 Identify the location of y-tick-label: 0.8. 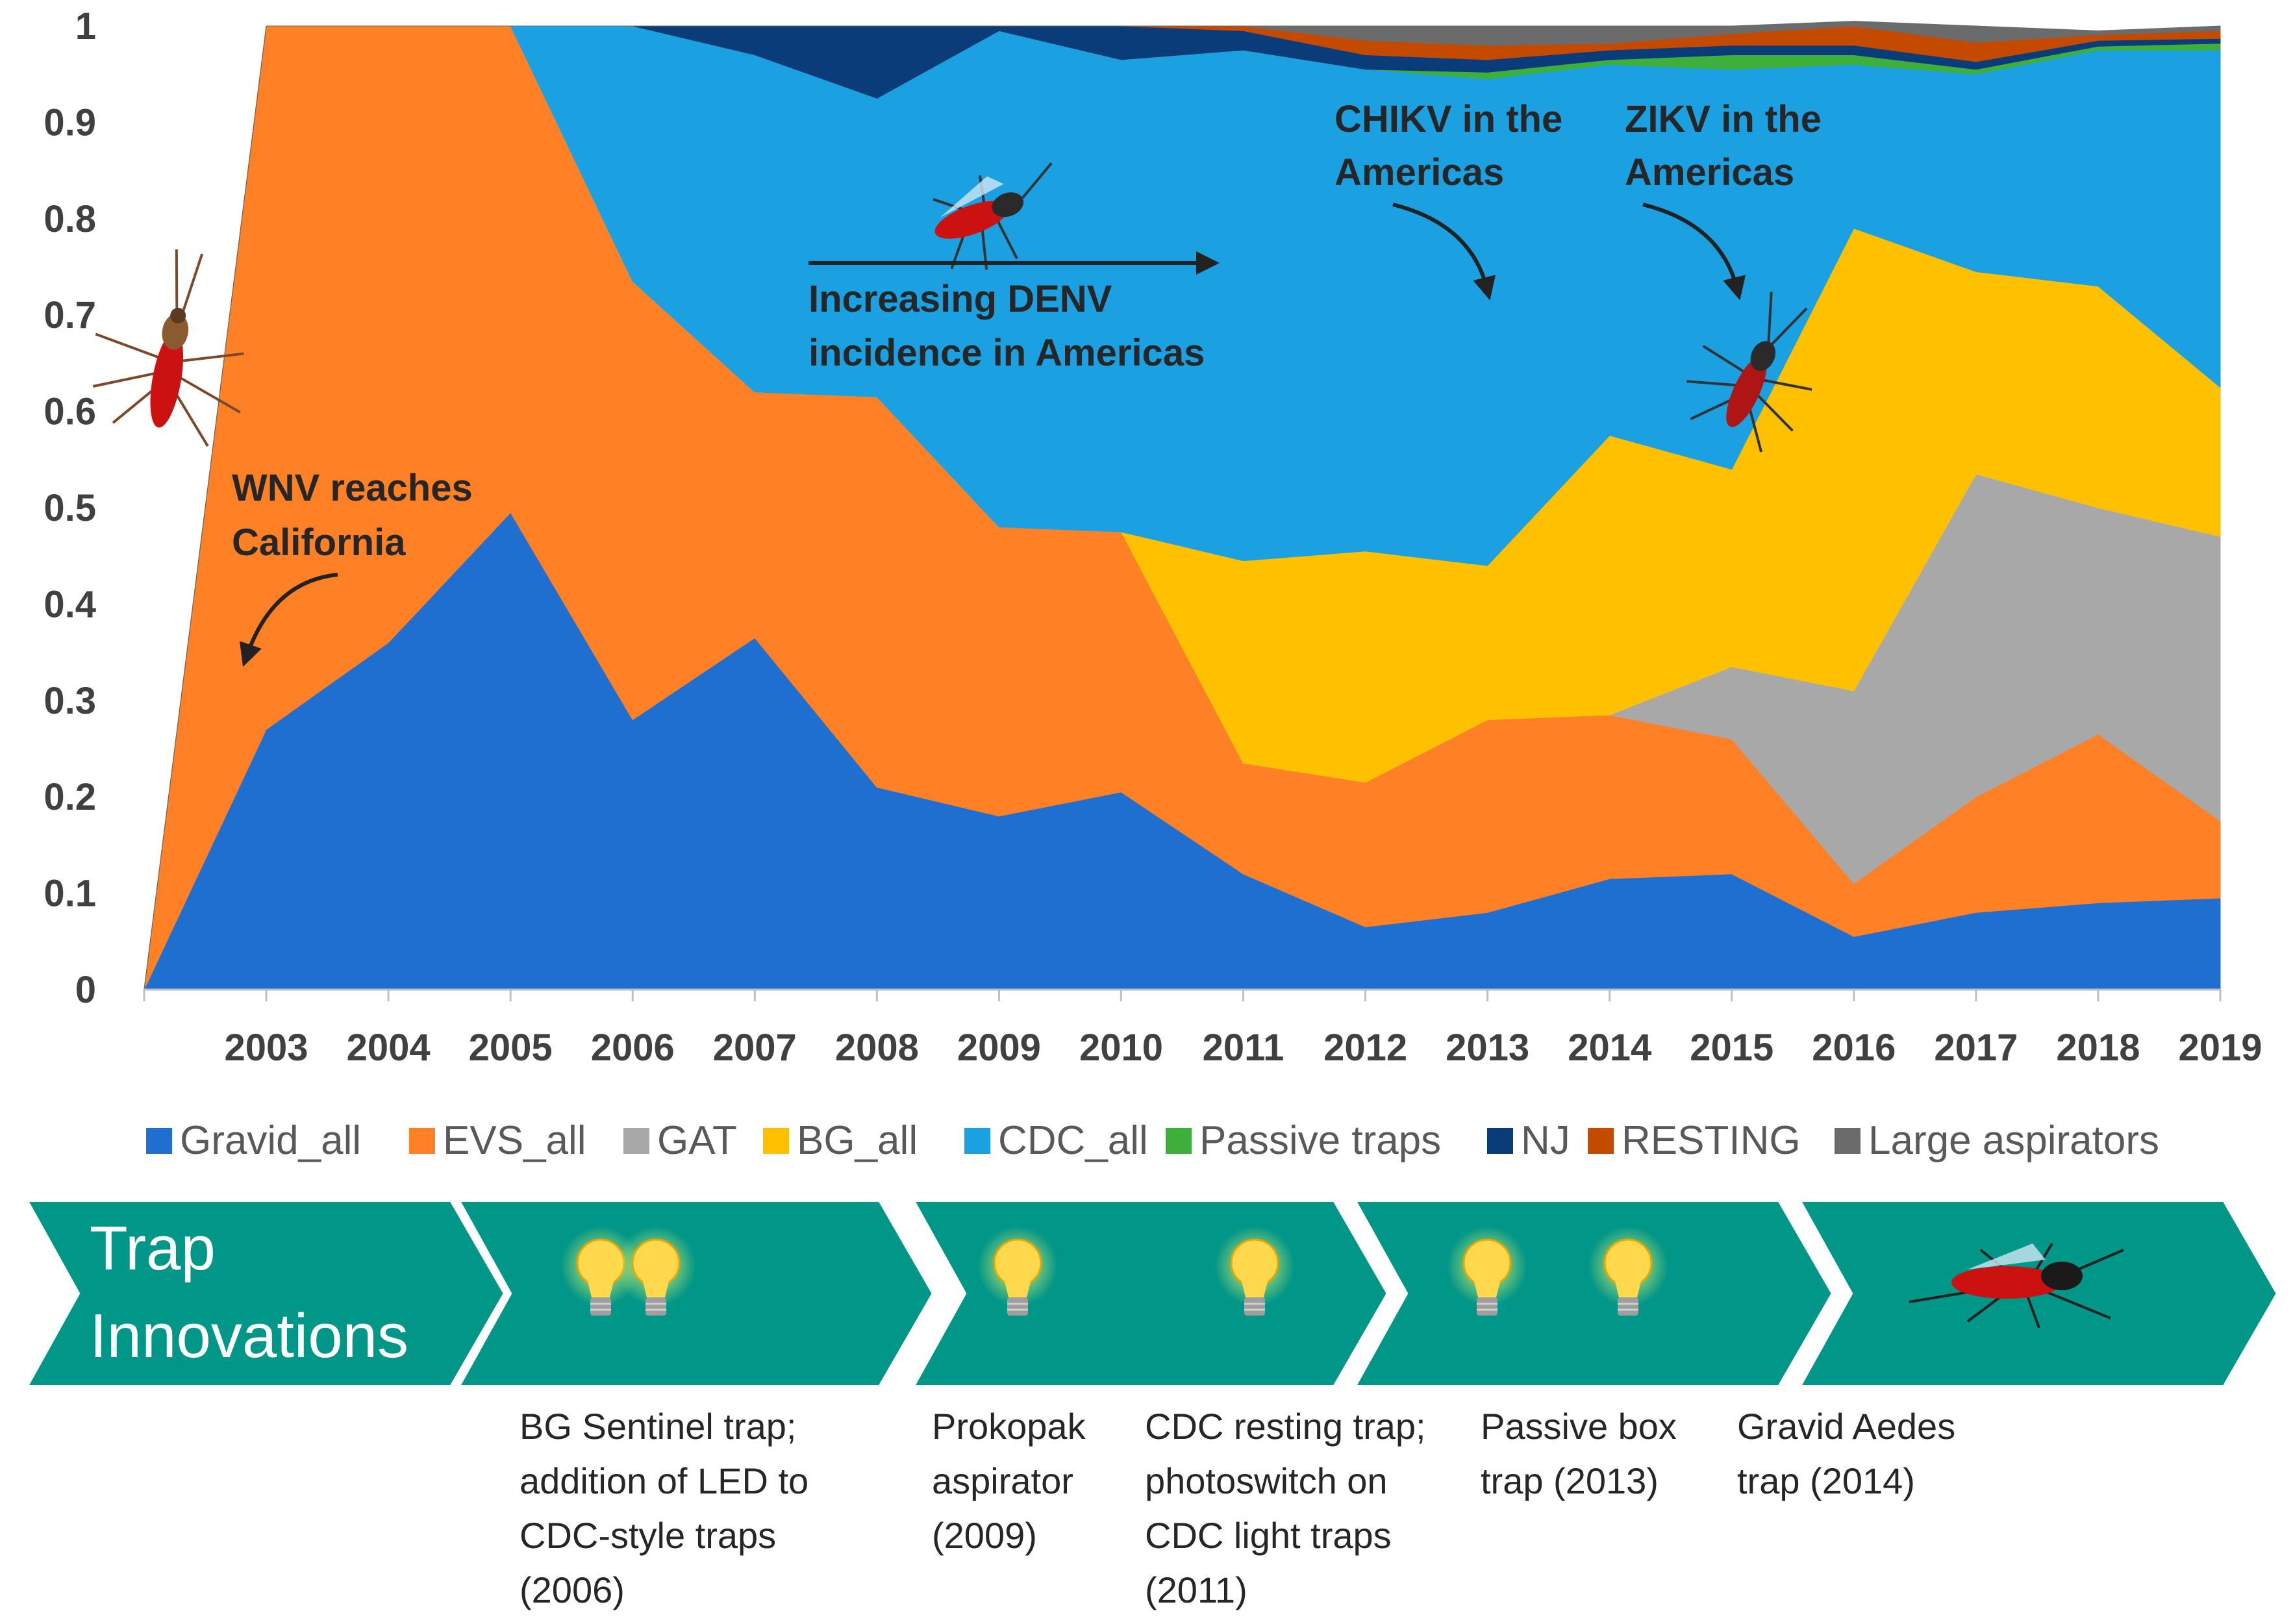
(70, 219).